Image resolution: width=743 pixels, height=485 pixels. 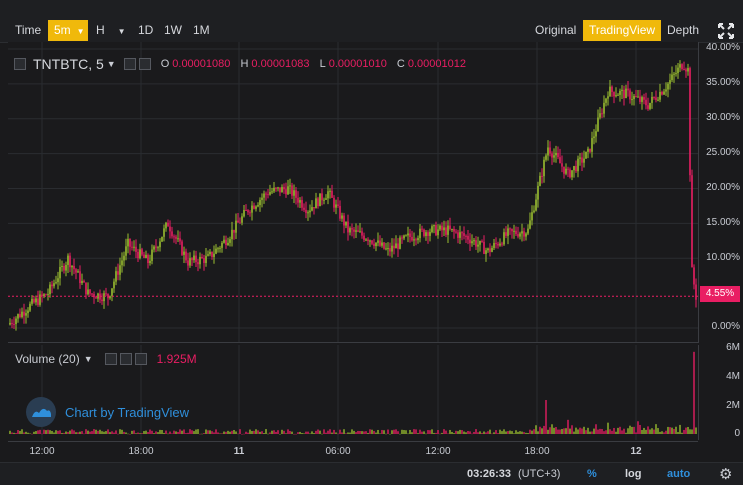 What do you see at coordinates (556, 30) in the screenshot?
I see `view-original-tab: Original` at bounding box center [556, 30].